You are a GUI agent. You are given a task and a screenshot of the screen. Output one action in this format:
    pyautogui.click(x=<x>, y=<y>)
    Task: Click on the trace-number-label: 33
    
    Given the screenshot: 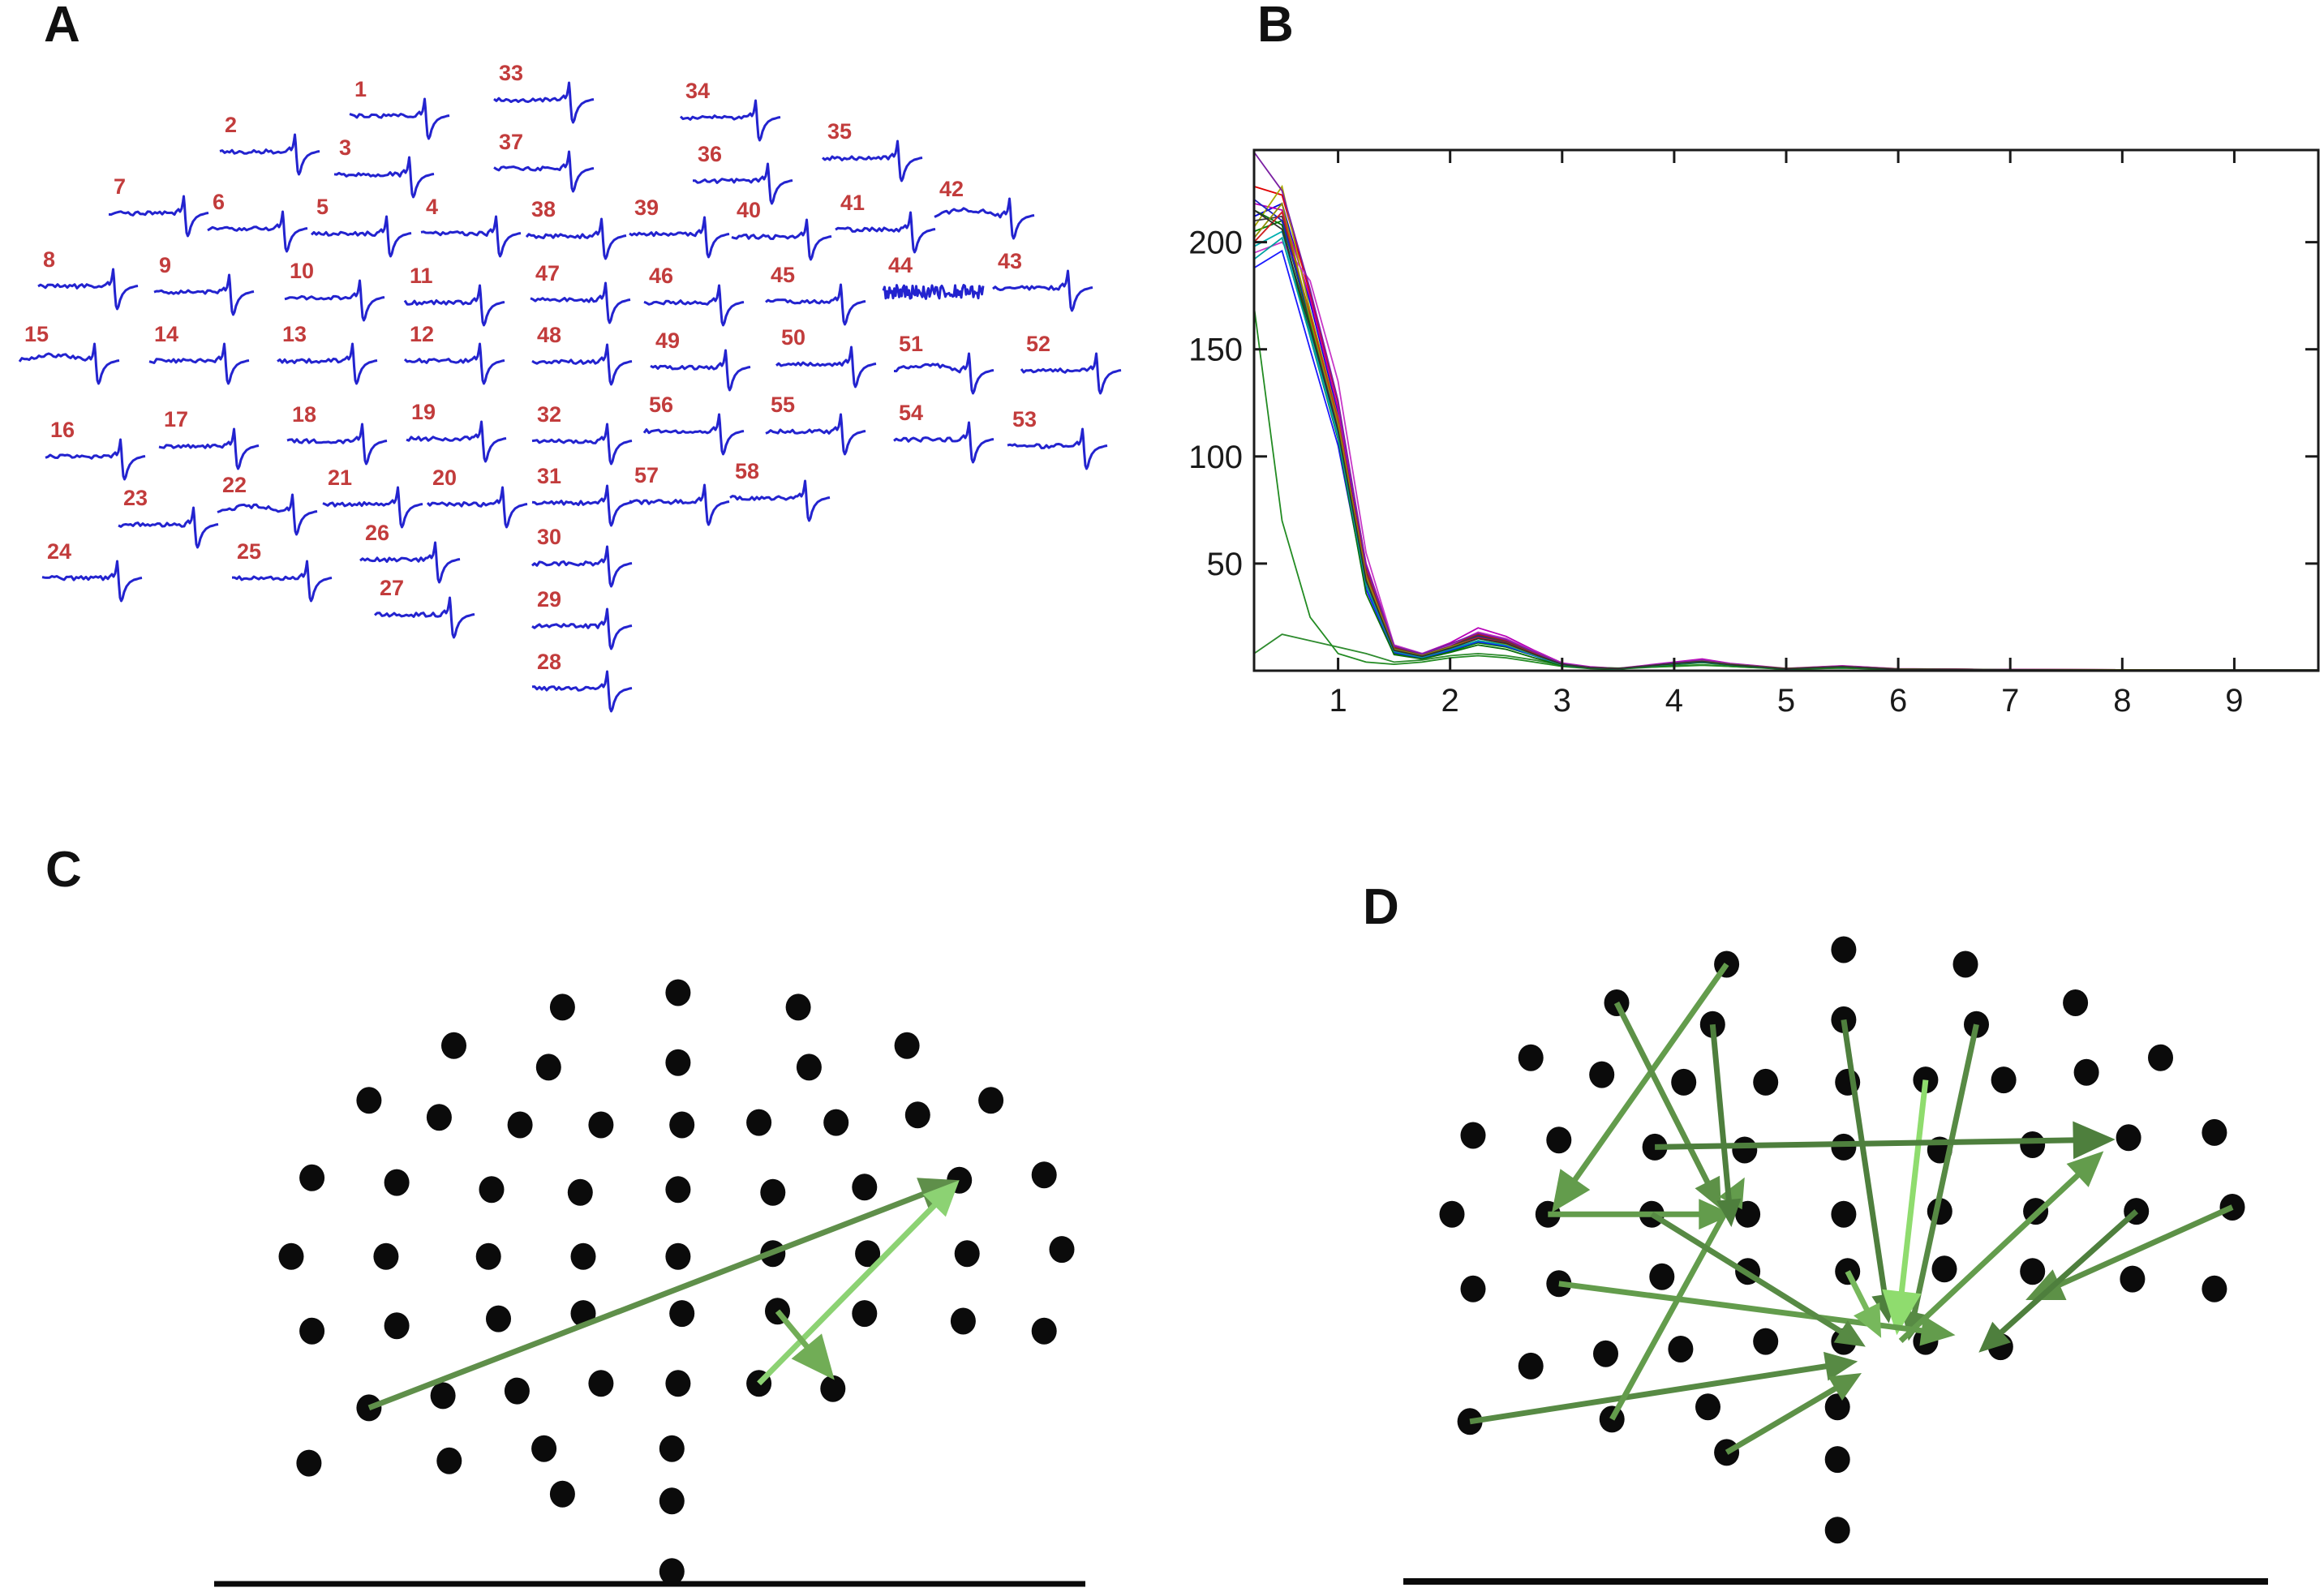 What is the action you would take?
    pyautogui.click(x=511, y=73)
    